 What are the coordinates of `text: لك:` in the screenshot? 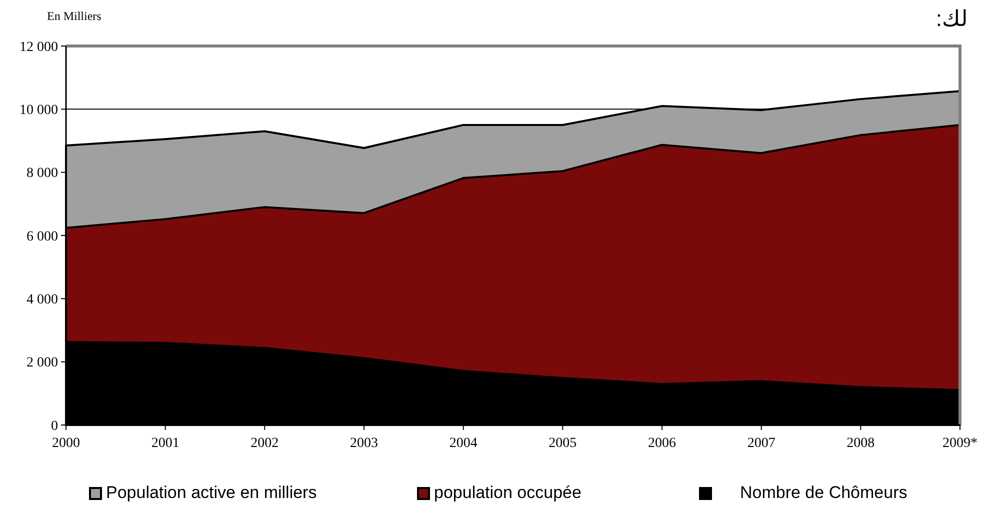 It's located at (952, 18).